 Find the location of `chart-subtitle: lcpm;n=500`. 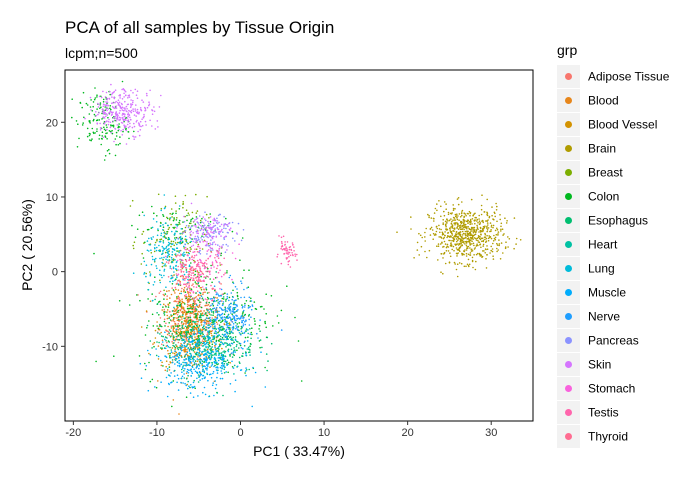

chart-subtitle: lcpm;n=500 is located at coordinates (101, 53).